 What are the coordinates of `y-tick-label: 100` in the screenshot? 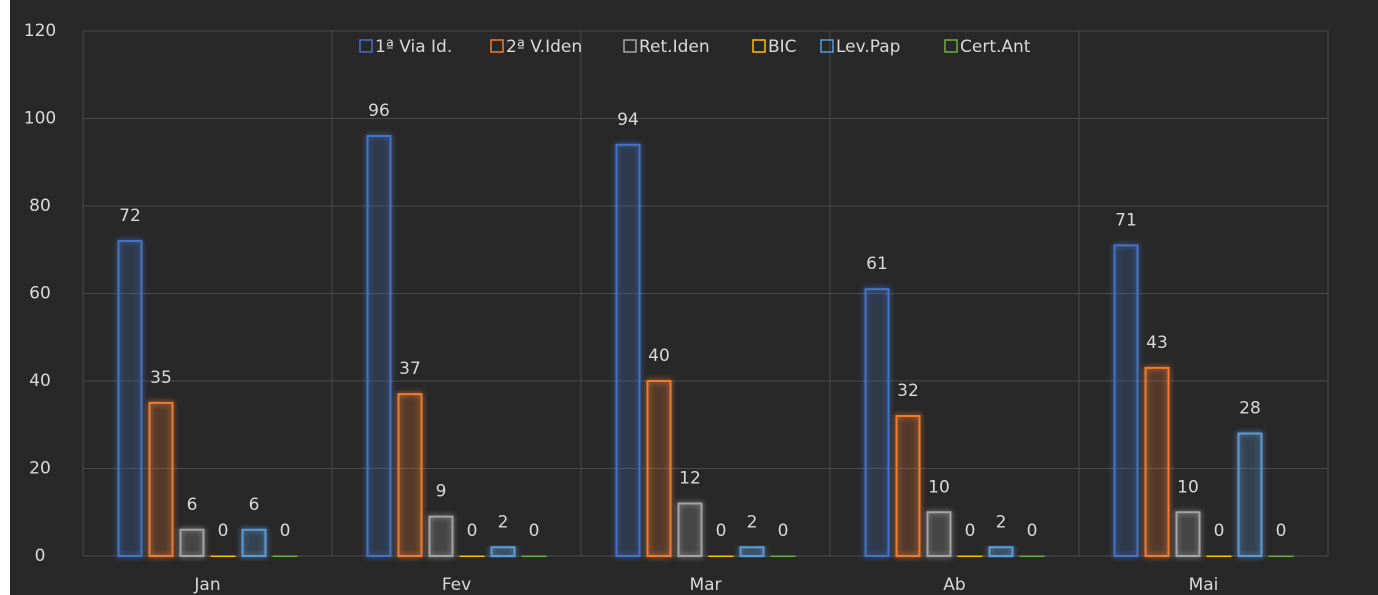 It's located at (40, 119).